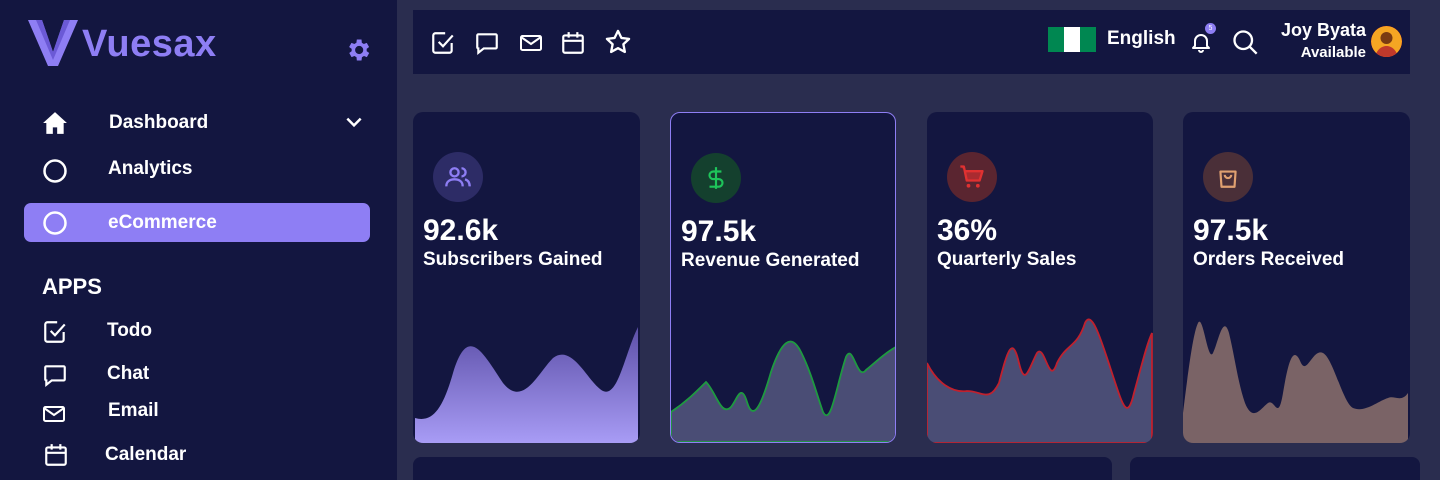 The height and width of the screenshot is (480, 1440). What do you see at coordinates (1333, 52) in the screenshot?
I see `user-status: Available` at bounding box center [1333, 52].